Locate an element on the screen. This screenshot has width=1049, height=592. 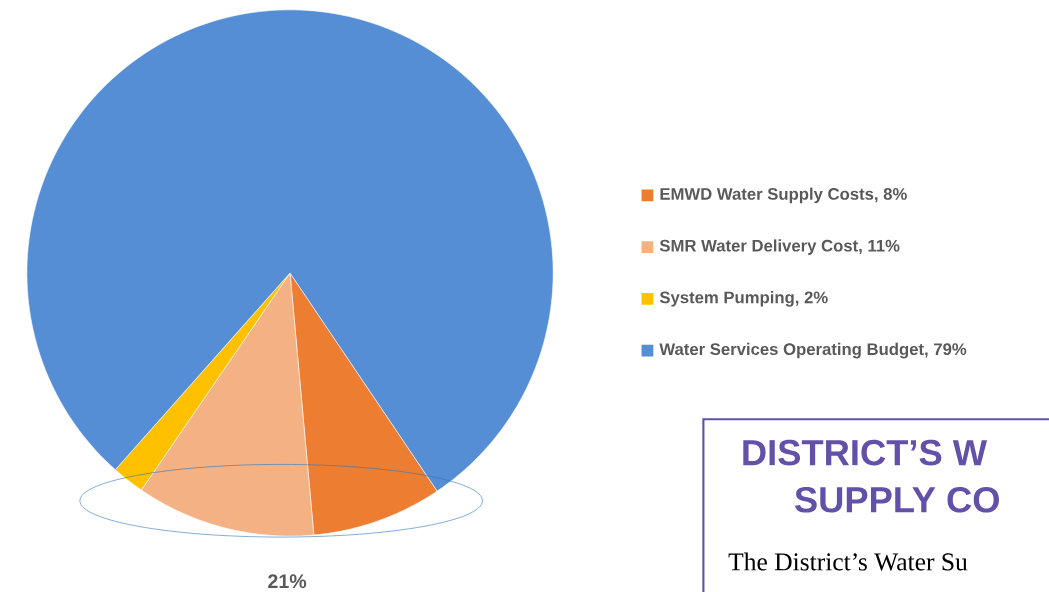
text: 21% is located at coordinates (287, 581).